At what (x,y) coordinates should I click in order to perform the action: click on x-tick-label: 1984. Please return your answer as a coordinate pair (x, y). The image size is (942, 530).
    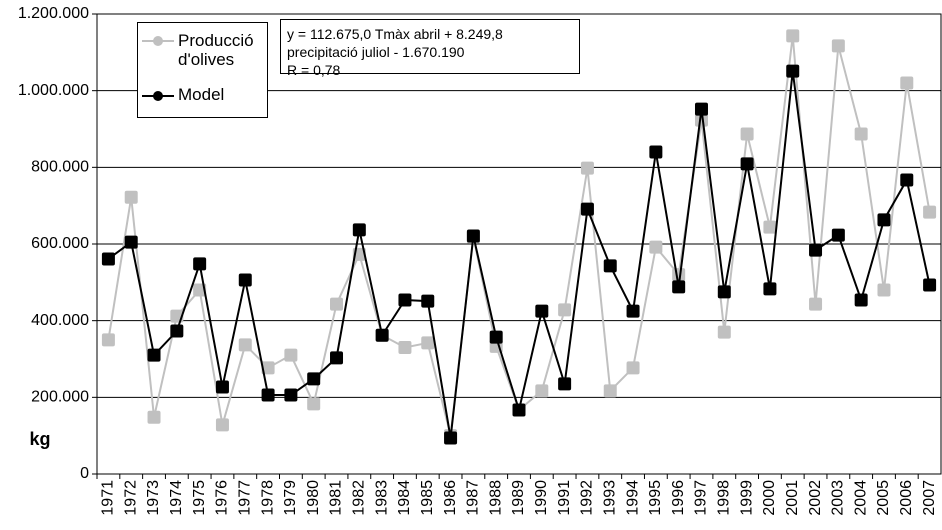
    Looking at the image, I should click on (404, 498).